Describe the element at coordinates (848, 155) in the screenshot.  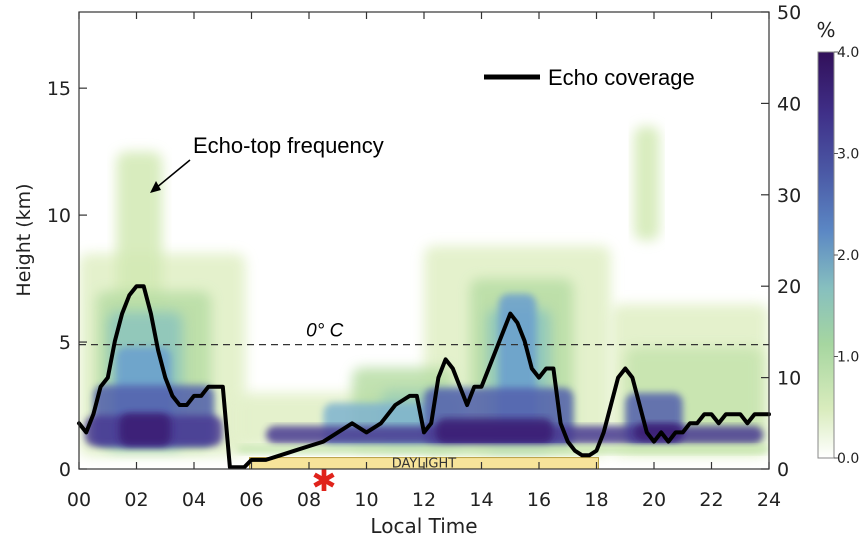
I see `colorbar-tick-label: 3.0` at that location.